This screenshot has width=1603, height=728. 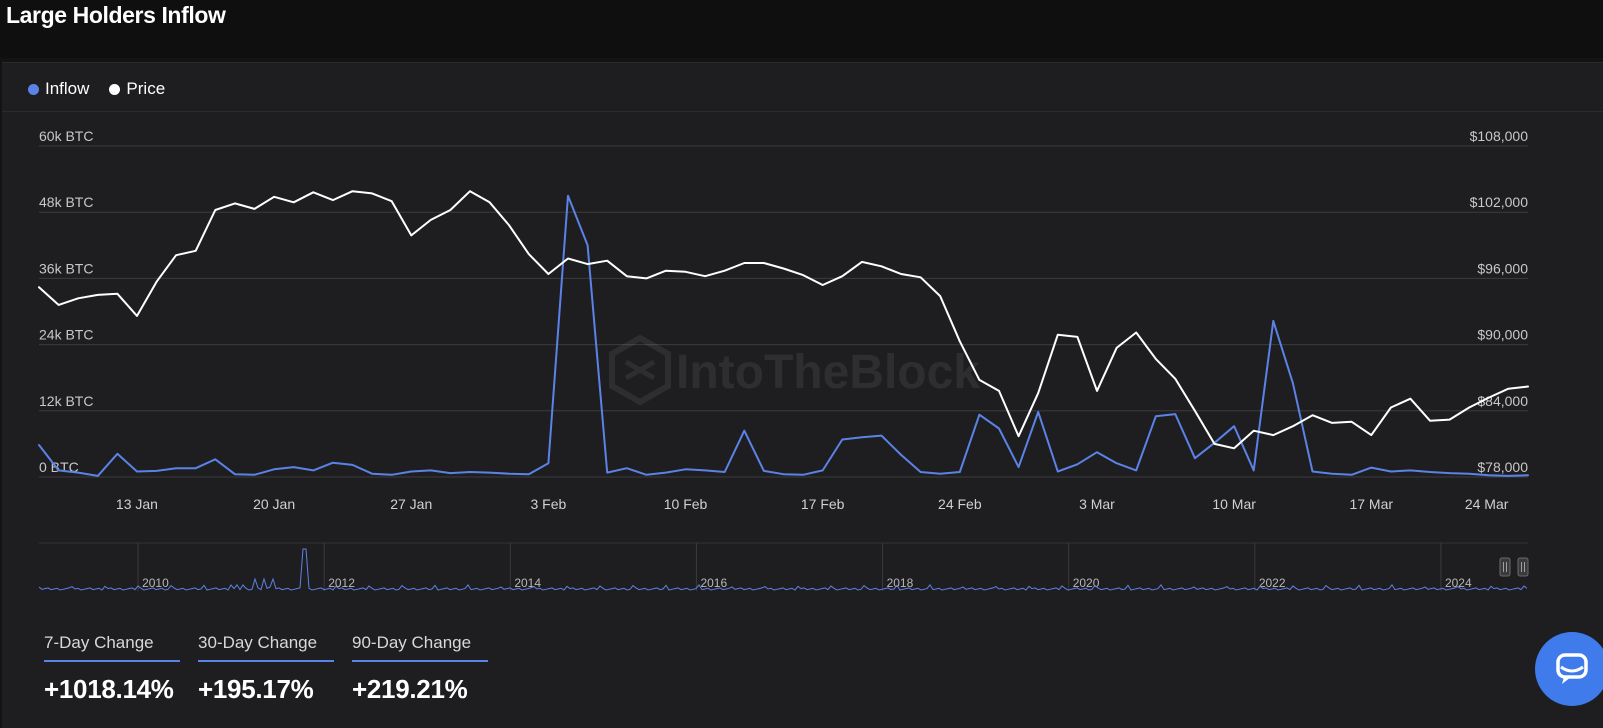 What do you see at coordinates (1234, 504) in the screenshot?
I see `x-tick-label: 10 Mar` at bounding box center [1234, 504].